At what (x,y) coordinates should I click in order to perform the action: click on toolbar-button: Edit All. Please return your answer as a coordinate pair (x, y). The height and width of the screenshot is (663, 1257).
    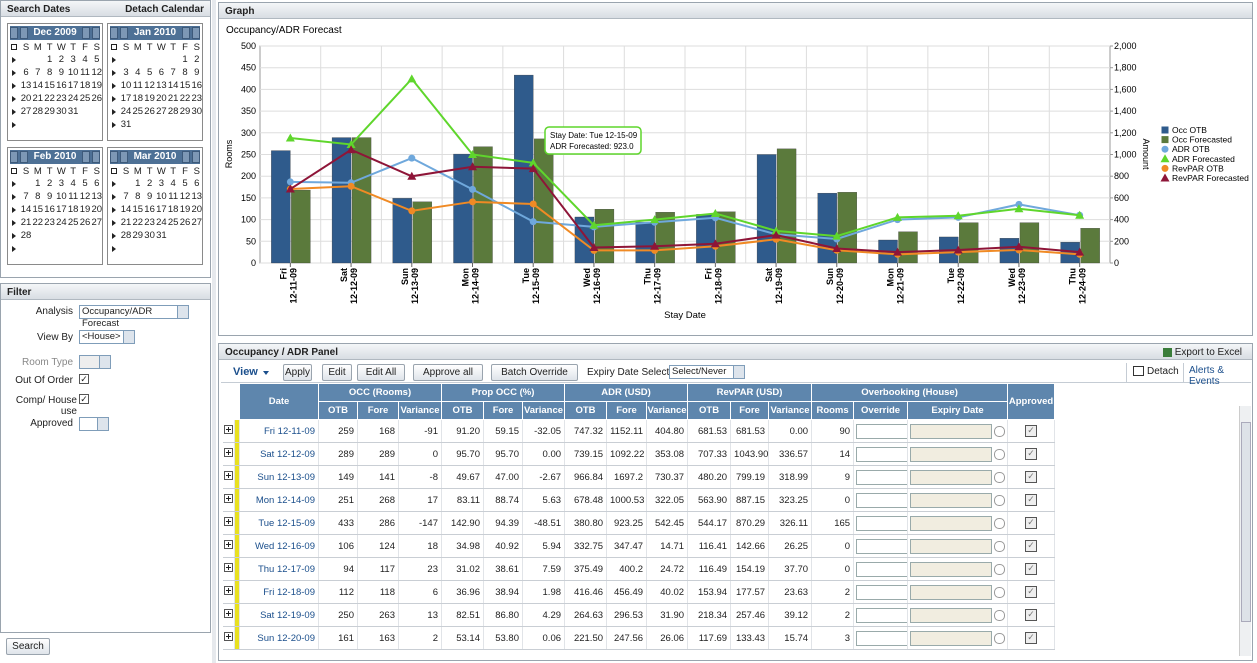
    Looking at the image, I should click on (381, 372).